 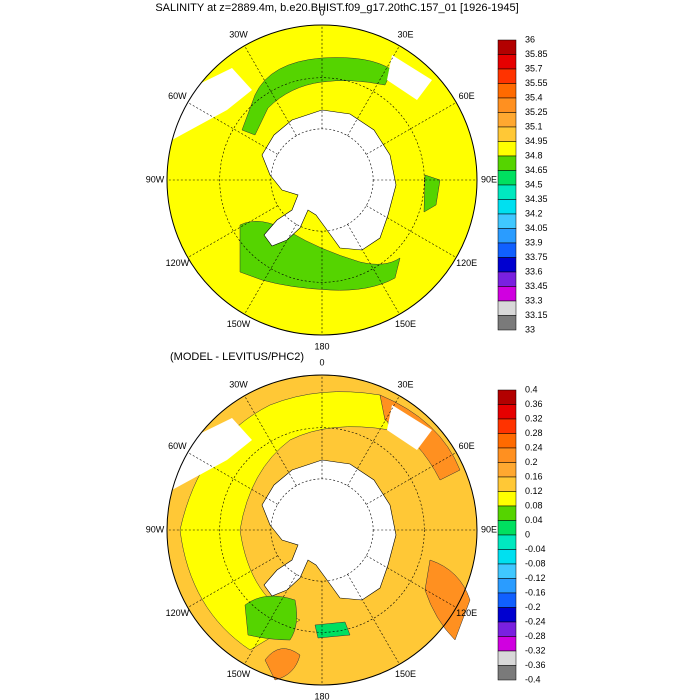 I want to click on colorbar-label: 36, so click(x=530, y=39).